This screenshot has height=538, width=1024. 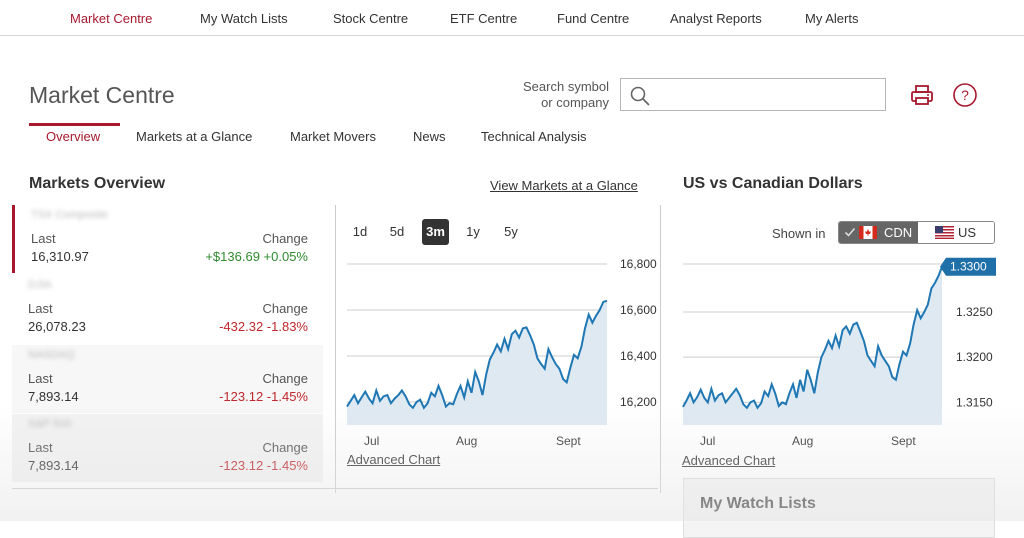 I want to click on view-markets-link: View Markets at a Glance, so click(x=564, y=185).